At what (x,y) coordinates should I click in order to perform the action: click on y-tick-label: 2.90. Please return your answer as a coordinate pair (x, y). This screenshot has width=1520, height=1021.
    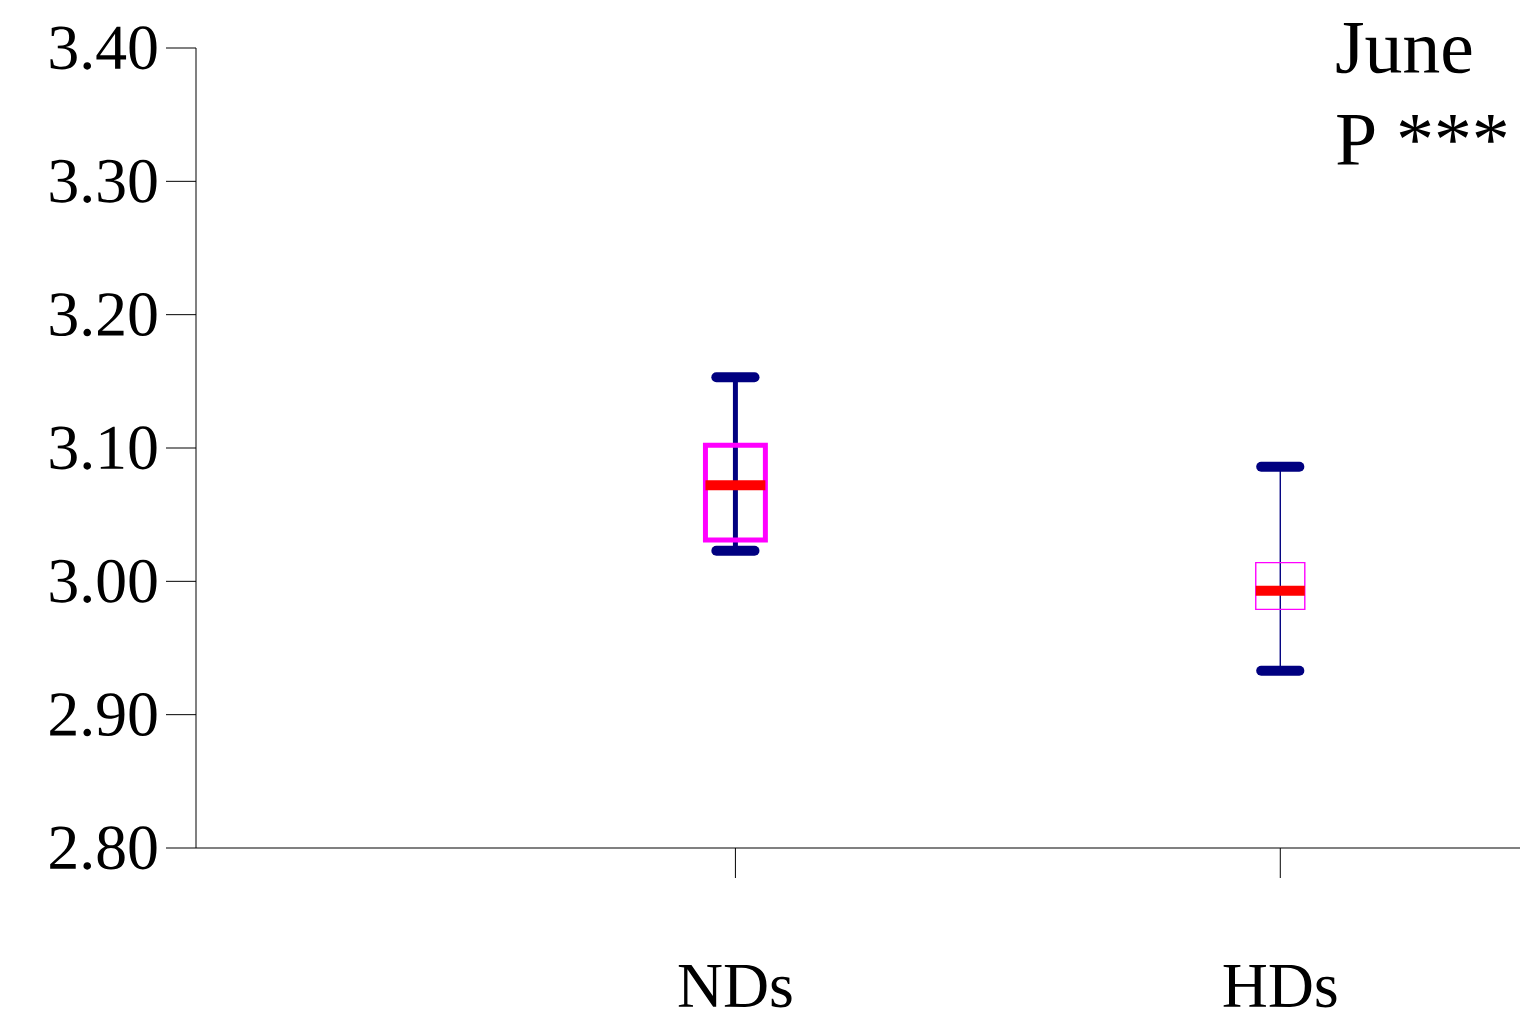
    Looking at the image, I should click on (103, 715).